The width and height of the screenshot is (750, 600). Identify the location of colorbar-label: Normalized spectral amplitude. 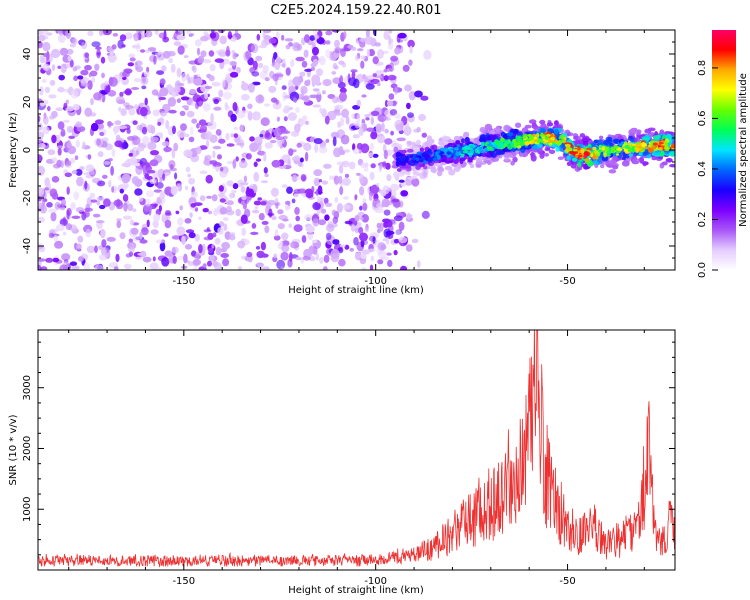
(743, 150).